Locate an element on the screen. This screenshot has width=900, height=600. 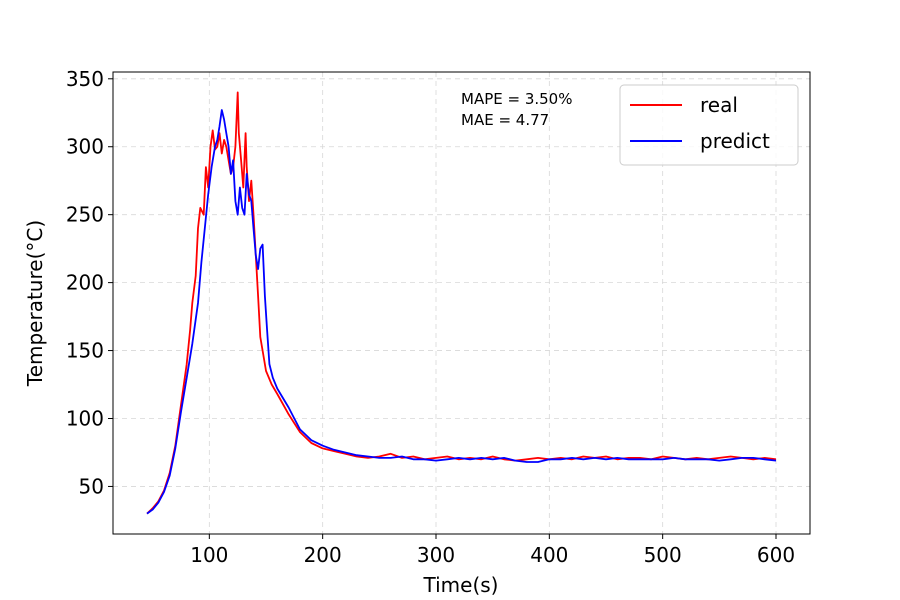
legend-label-predict: predict is located at coordinates (735, 141).